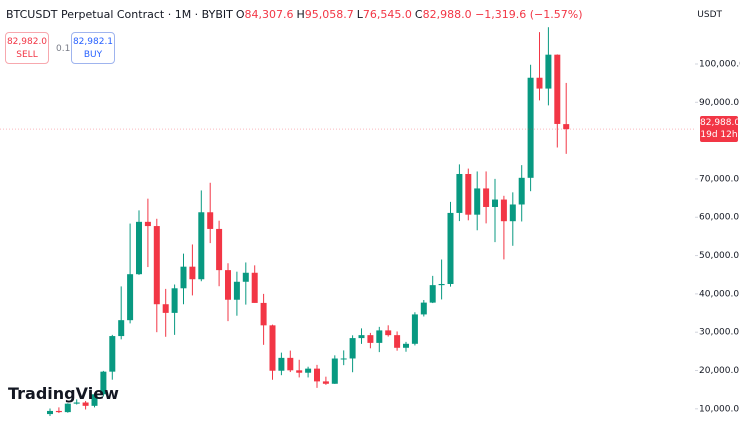 The width and height of the screenshot is (740, 423). Describe the element at coordinates (719, 179) in the screenshot. I see `y-tick-label: 70,000.0` at that location.